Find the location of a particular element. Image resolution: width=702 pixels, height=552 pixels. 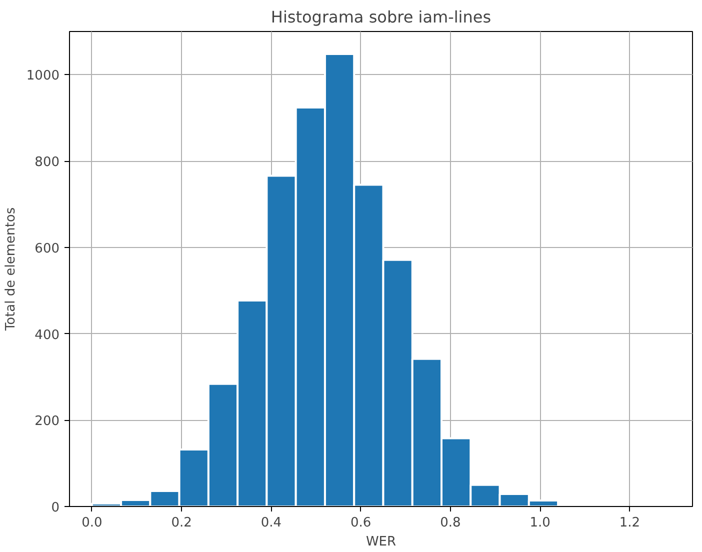

y-axis-title: Total de elementos is located at coordinates (10, 269).